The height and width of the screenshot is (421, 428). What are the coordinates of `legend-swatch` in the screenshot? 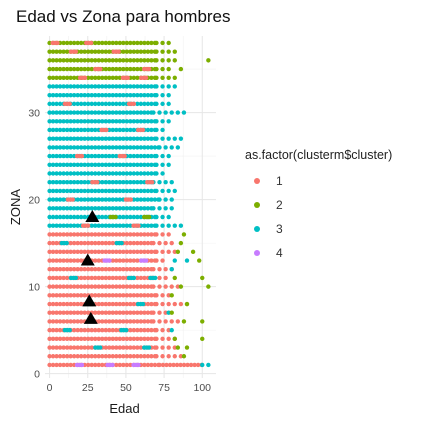 It's located at (257, 229).